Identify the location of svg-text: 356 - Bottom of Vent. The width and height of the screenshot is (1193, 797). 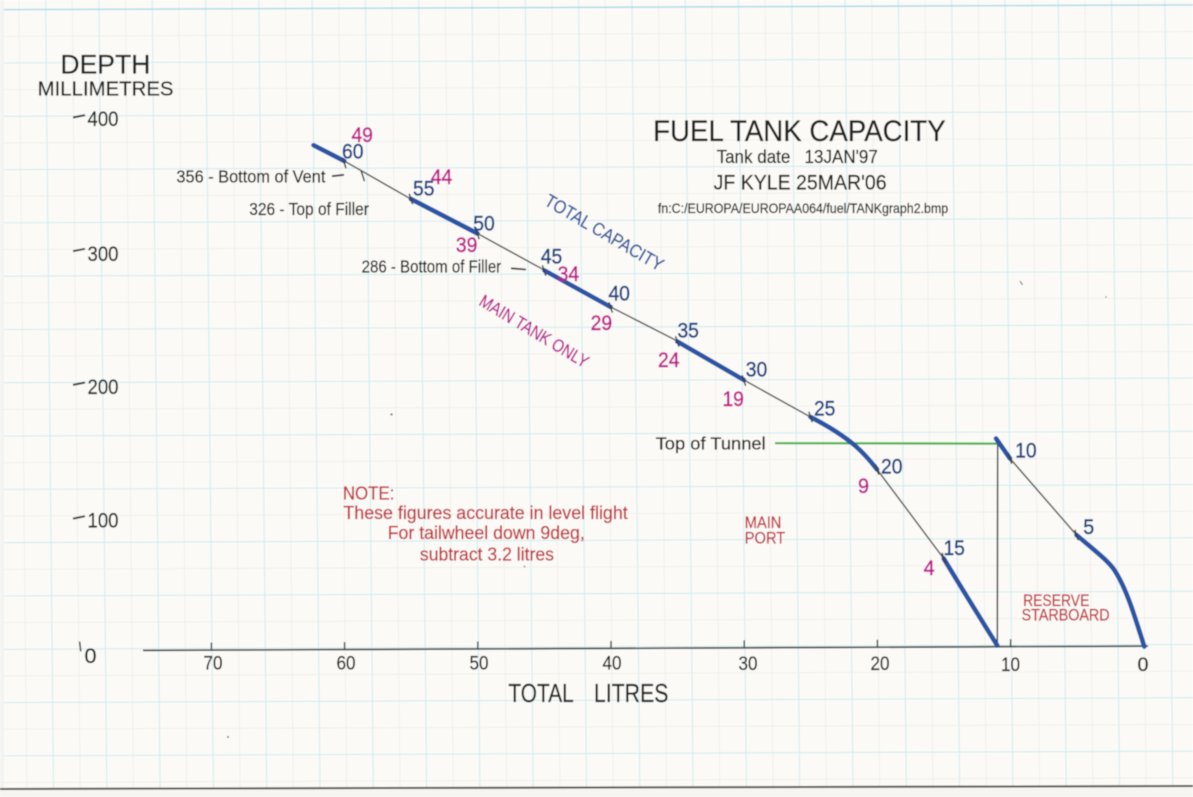
(250, 176).